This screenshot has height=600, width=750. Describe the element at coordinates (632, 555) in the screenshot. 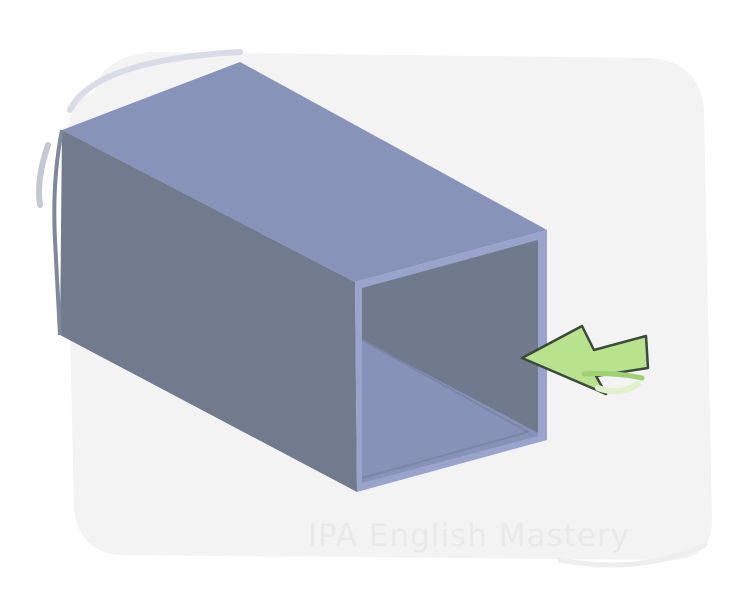

I see `backdrop-stroke-bottom` at that location.